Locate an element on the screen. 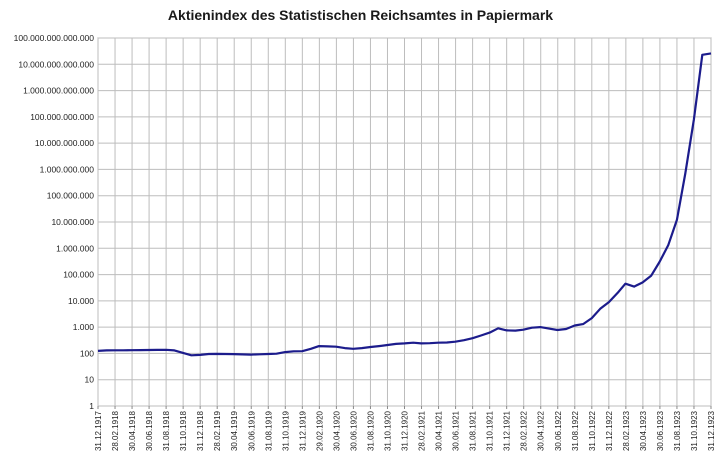 Image resolution: width=721 pixels, height=464 pixels. x-tick-label: 31.08.1922 is located at coordinates (575, 430).